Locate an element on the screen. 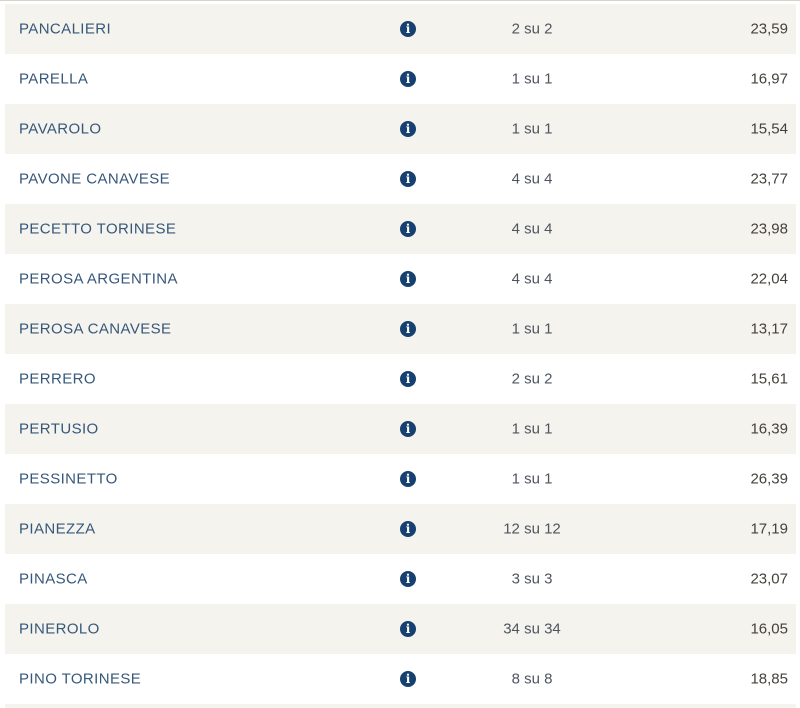 The image size is (800, 708). municipality-link: PEROSA ARGENTINA is located at coordinates (98, 279).